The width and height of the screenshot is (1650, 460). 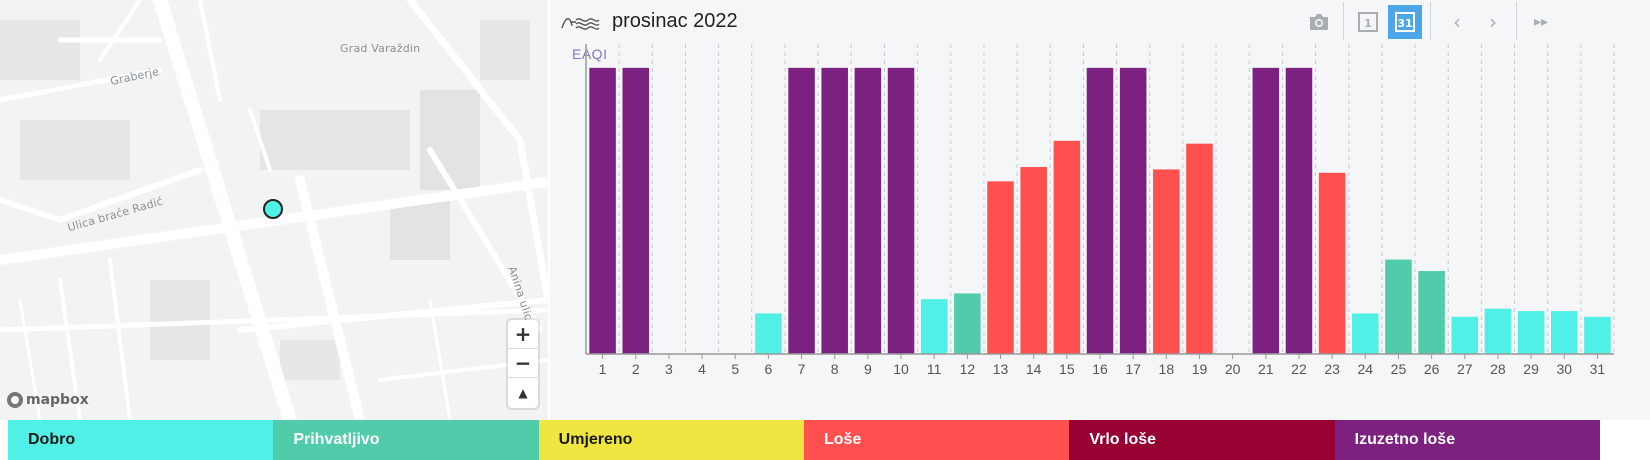 I want to click on mapbox-logo: mapbox, so click(x=48, y=400).